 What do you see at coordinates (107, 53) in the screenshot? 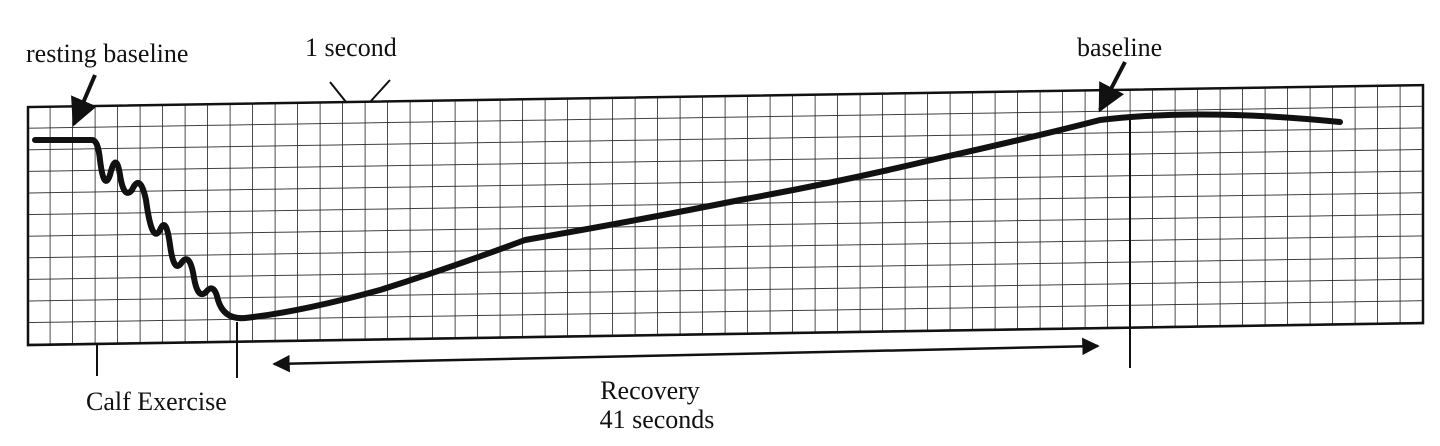
I see `label: resting baseline` at bounding box center [107, 53].